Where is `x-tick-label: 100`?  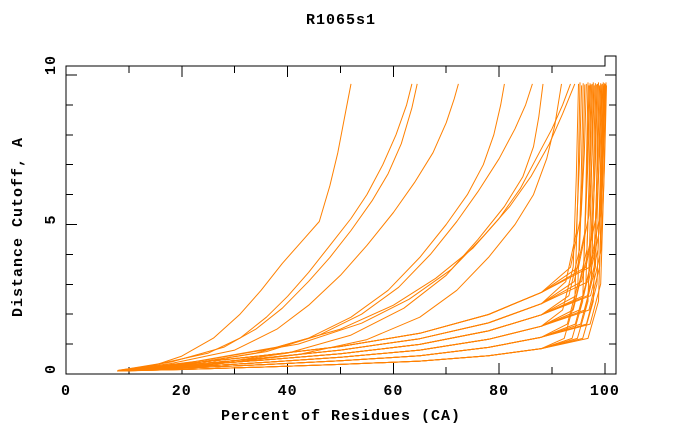
x-tick-label: 100 is located at coordinates (605, 391).